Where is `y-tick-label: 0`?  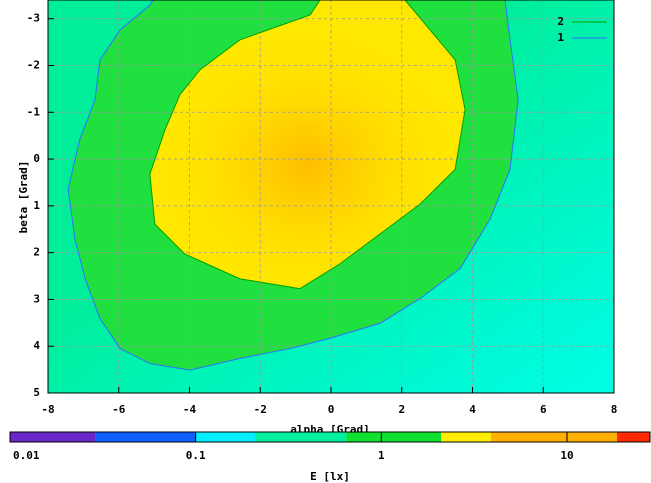 y-tick-label: 0 is located at coordinates (36, 158).